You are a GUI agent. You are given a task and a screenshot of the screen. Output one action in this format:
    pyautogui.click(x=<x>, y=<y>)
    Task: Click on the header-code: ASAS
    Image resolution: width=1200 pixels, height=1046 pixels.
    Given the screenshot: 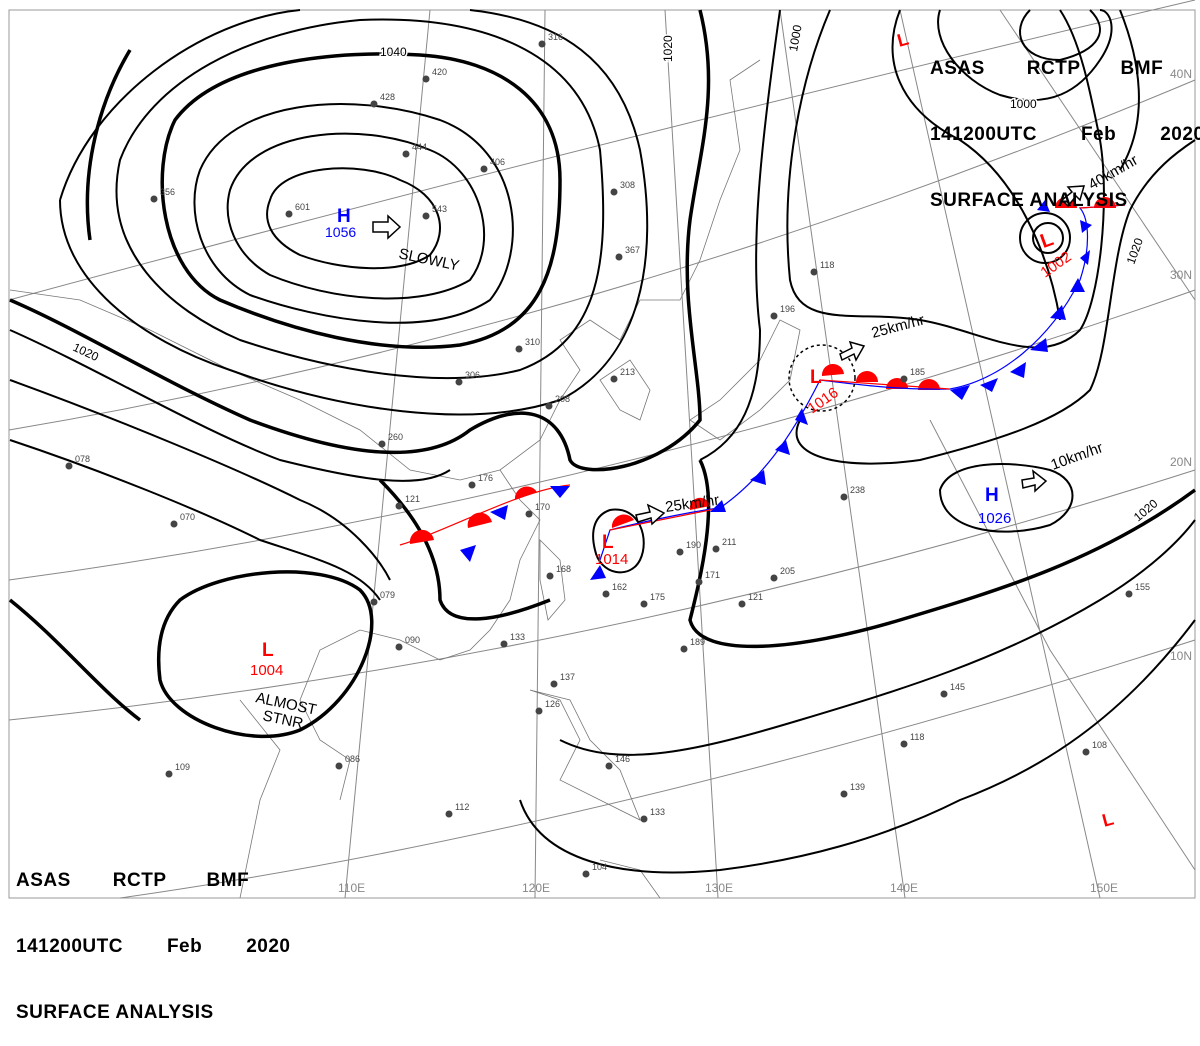 What is the action you would take?
    pyautogui.click(x=43, y=880)
    